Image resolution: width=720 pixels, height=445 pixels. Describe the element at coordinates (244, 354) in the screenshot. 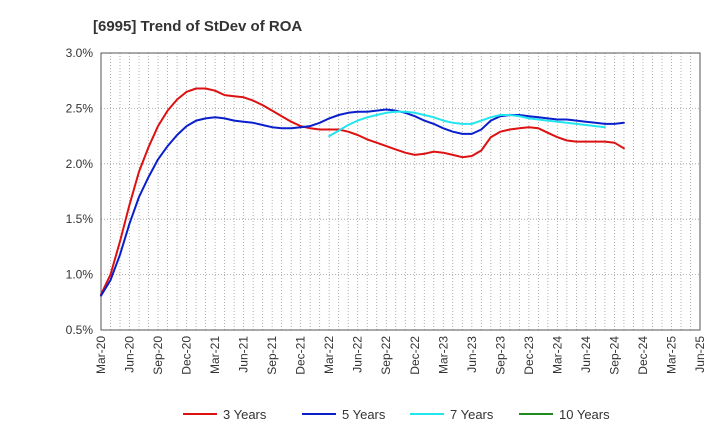

I see `x-tick-label: Jun-21` at that location.